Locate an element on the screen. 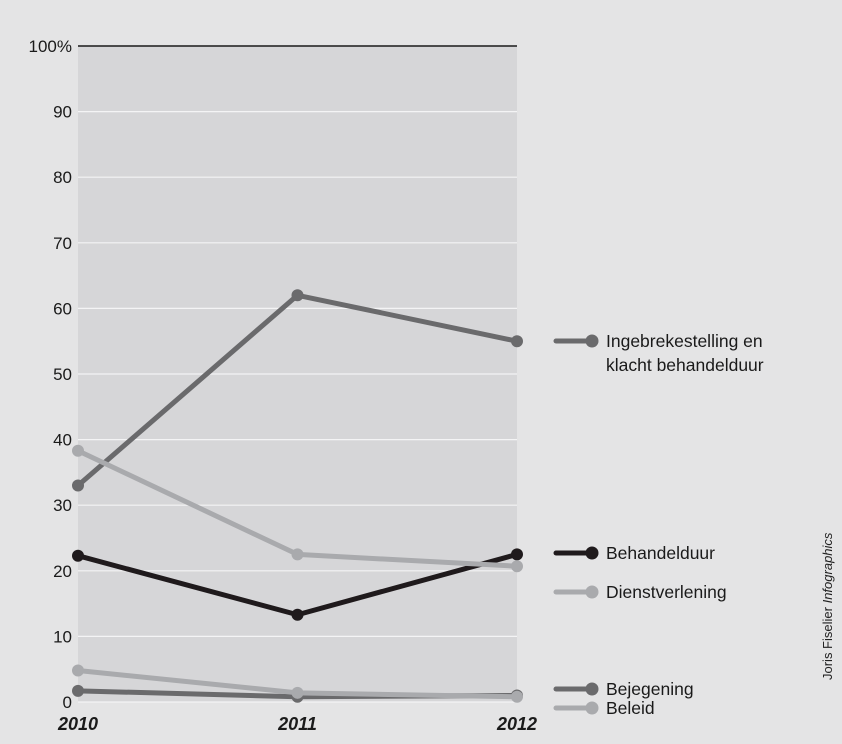  legend-label: Dienstverlening is located at coordinates (666, 592).